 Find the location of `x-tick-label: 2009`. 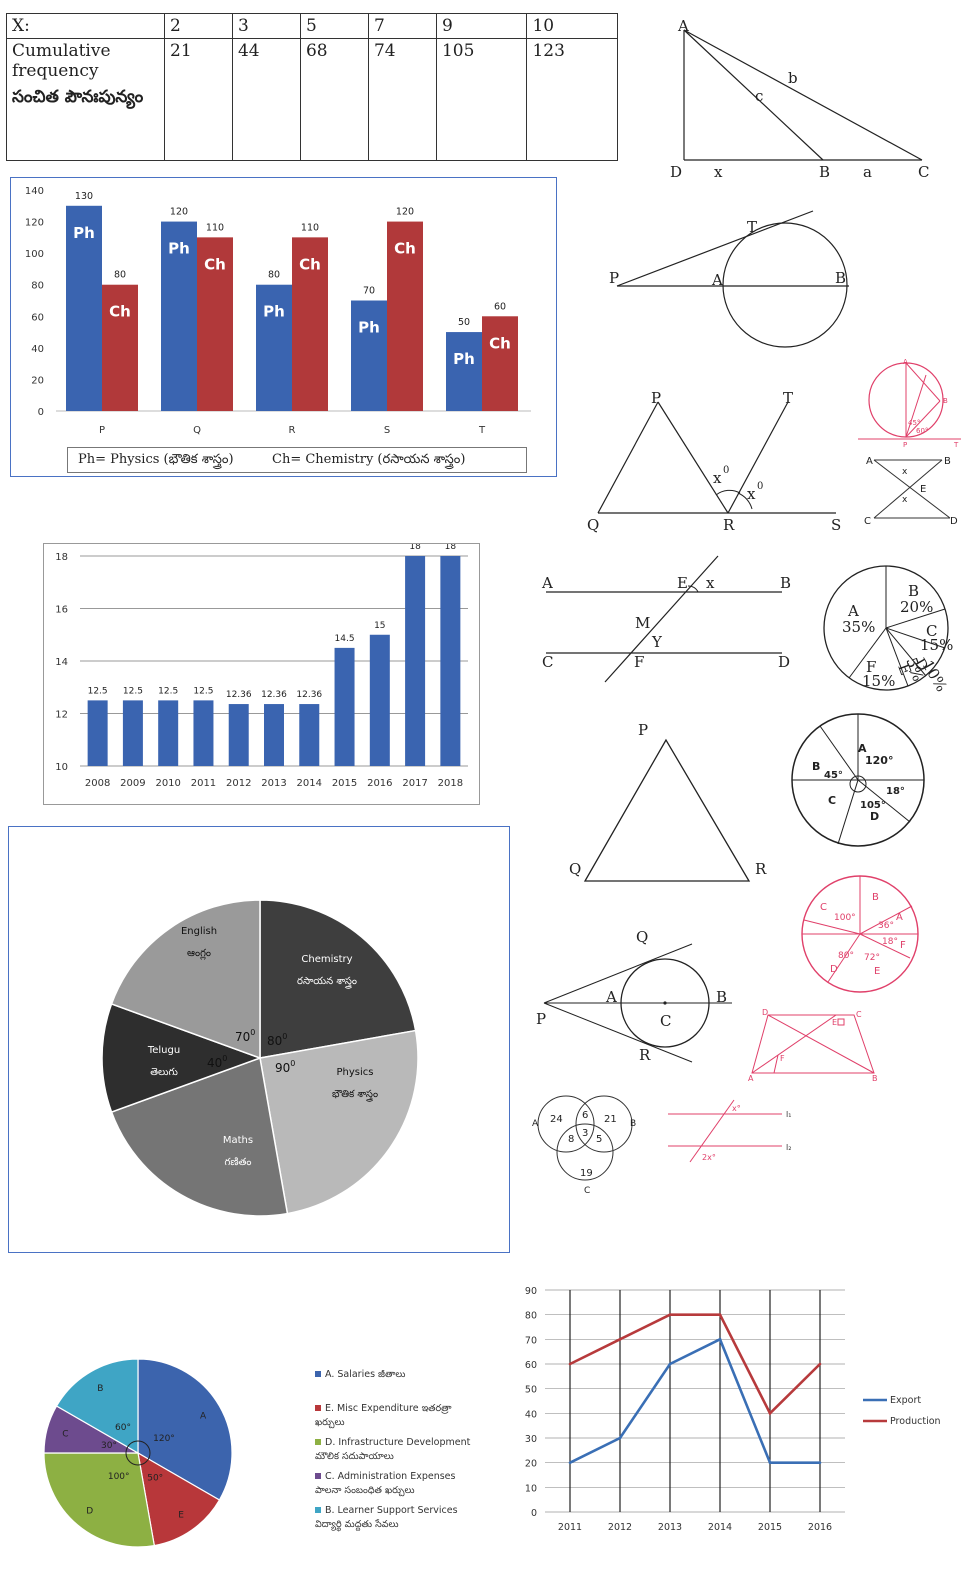

x-tick-label: 2009 is located at coordinates (132, 783).